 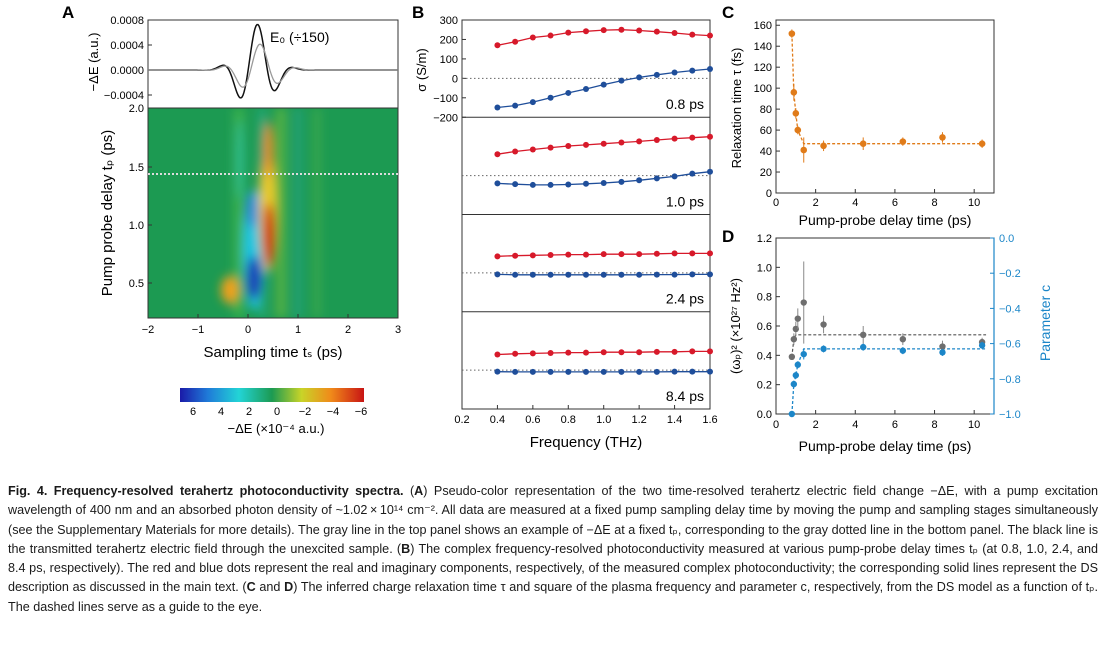 What do you see at coordinates (461, 420) in the screenshot?
I see `b-xtick-label: 0.2` at bounding box center [461, 420].